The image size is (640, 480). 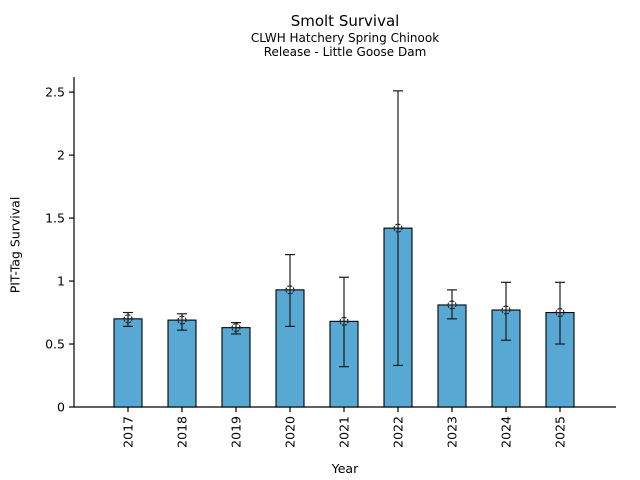 I want to click on marker-circle-2020, so click(x=290, y=290).